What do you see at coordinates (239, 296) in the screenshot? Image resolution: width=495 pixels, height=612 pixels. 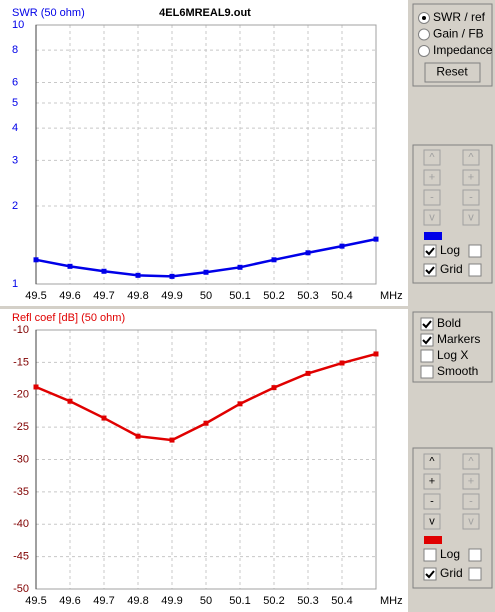 I see `x-tick-label: 50.1` at bounding box center [239, 296].